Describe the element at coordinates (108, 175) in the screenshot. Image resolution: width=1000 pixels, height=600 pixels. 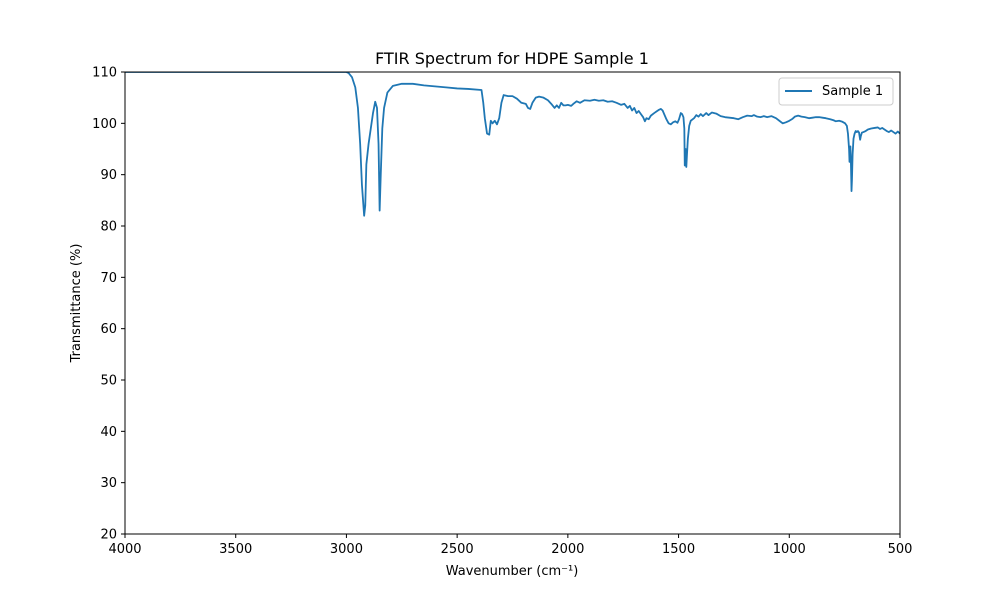
I see `y-tick-label: 90` at that location.